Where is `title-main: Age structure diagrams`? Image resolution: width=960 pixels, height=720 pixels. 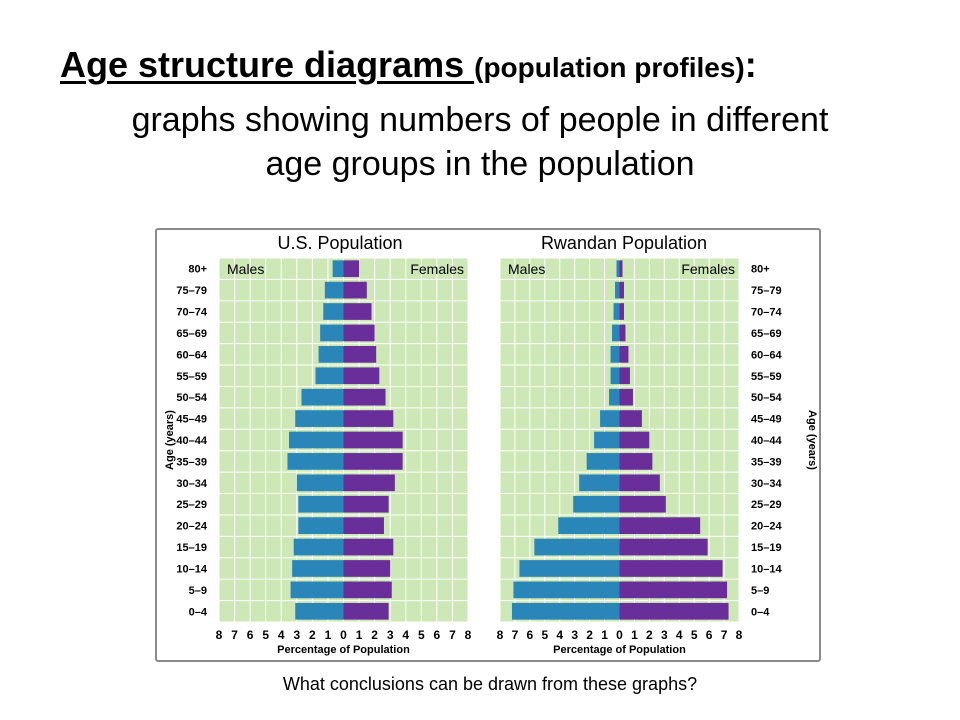
title-main: Age structure diagrams is located at coordinates (267, 64).